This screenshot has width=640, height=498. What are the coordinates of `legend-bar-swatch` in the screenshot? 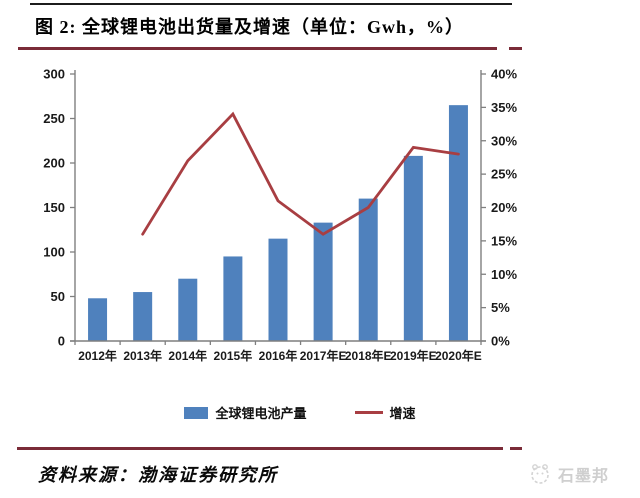 It's located at (196, 412).